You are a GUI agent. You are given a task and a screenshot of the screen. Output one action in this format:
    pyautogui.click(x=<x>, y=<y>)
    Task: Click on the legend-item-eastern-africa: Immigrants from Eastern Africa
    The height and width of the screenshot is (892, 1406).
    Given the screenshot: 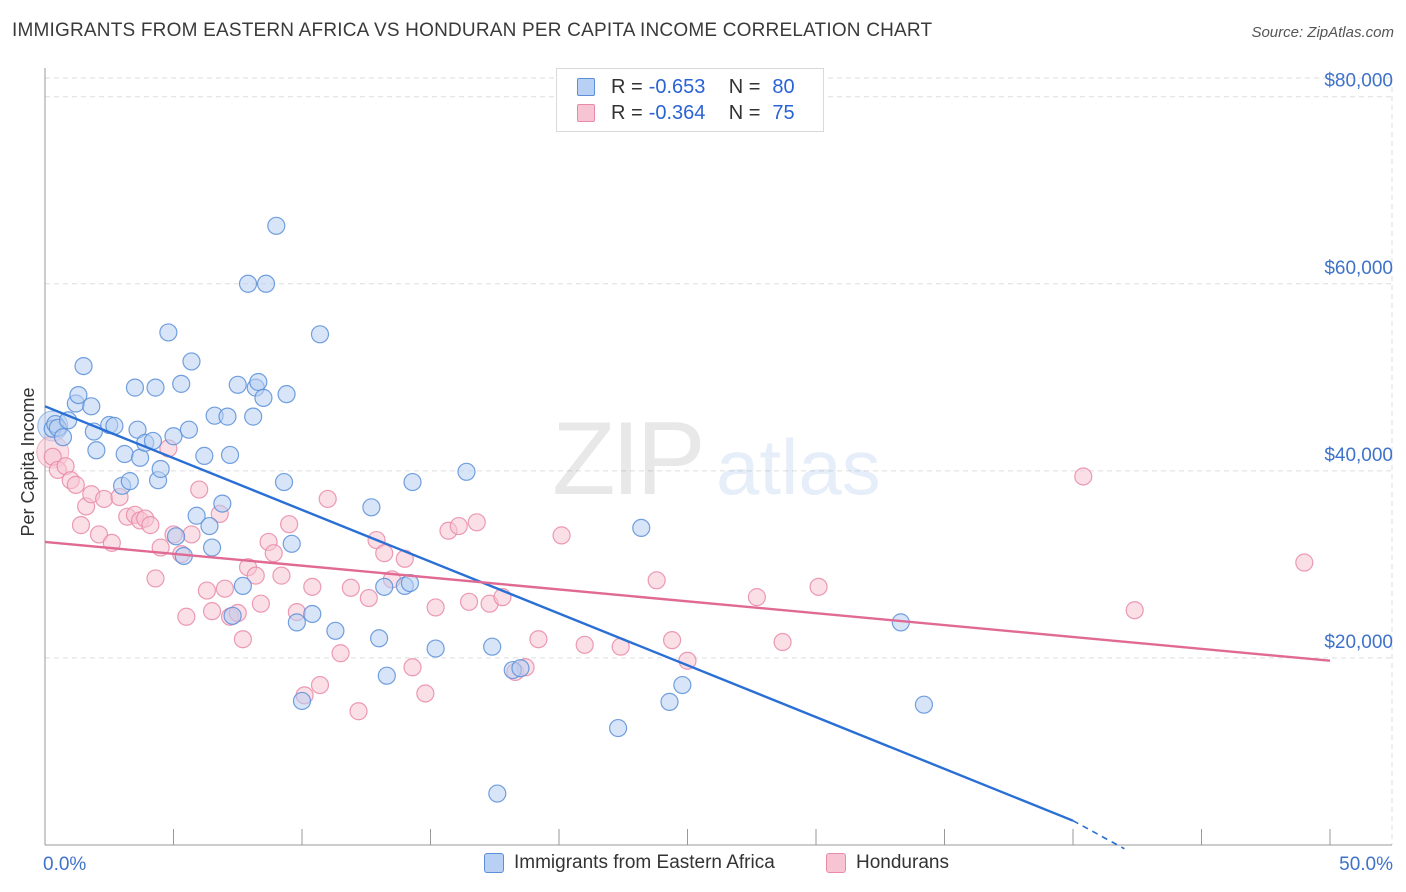 What is the action you would take?
    pyautogui.click(x=629, y=863)
    